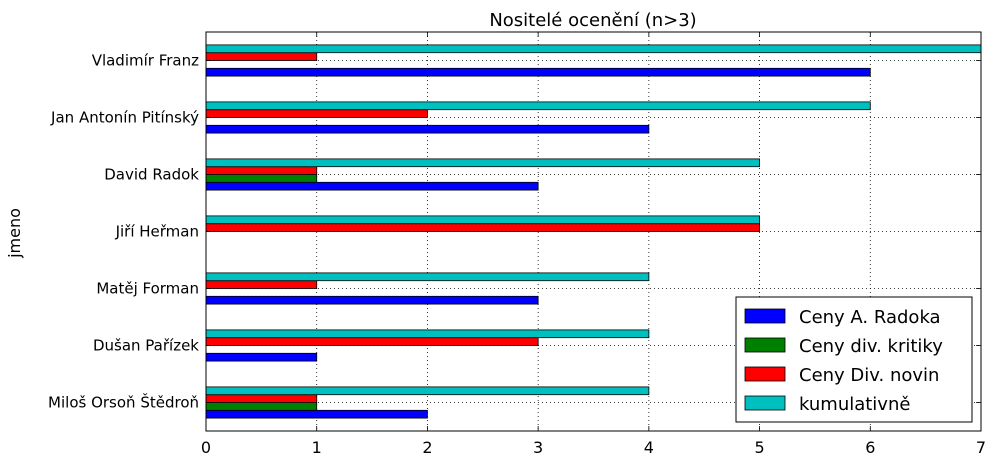  Describe the element at coordinates (981, 447) in the screenshot. I see `x-tick-label: 7` at that location.